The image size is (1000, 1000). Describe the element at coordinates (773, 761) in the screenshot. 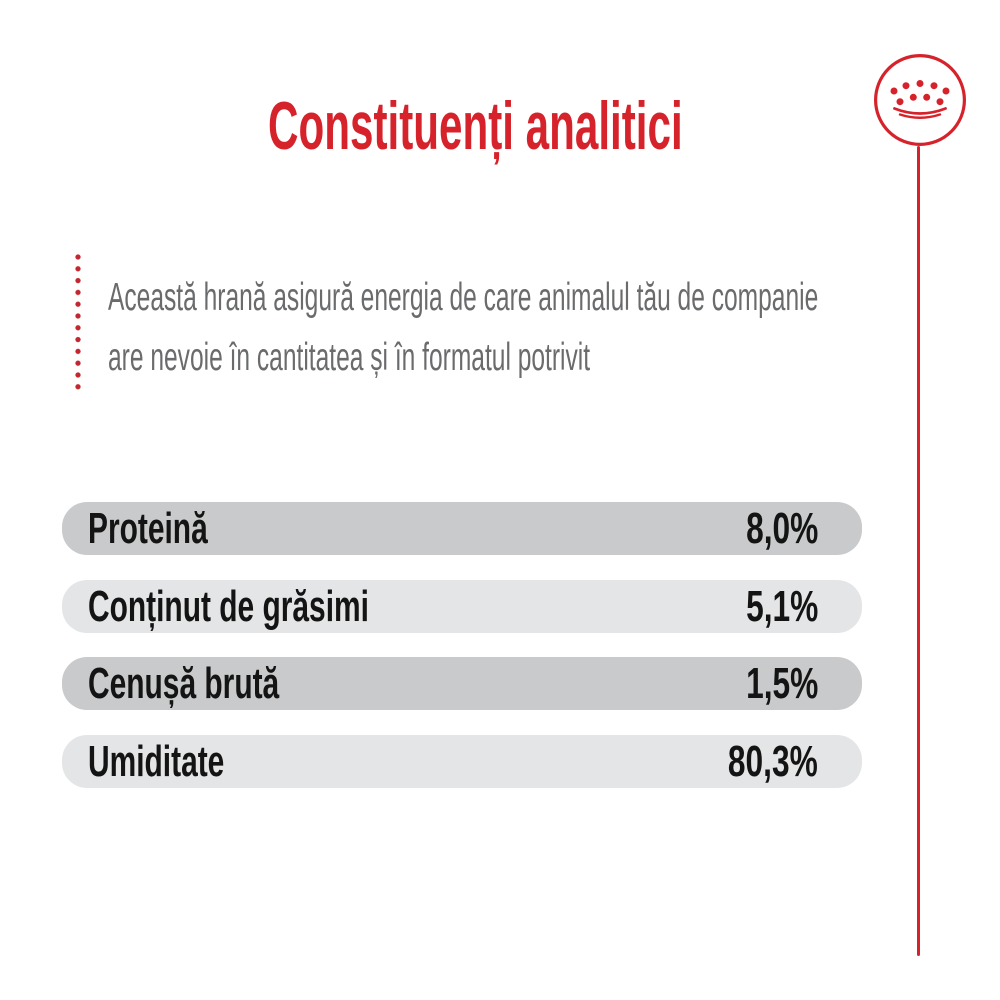

I see `row-value: 80,3%` at that location.